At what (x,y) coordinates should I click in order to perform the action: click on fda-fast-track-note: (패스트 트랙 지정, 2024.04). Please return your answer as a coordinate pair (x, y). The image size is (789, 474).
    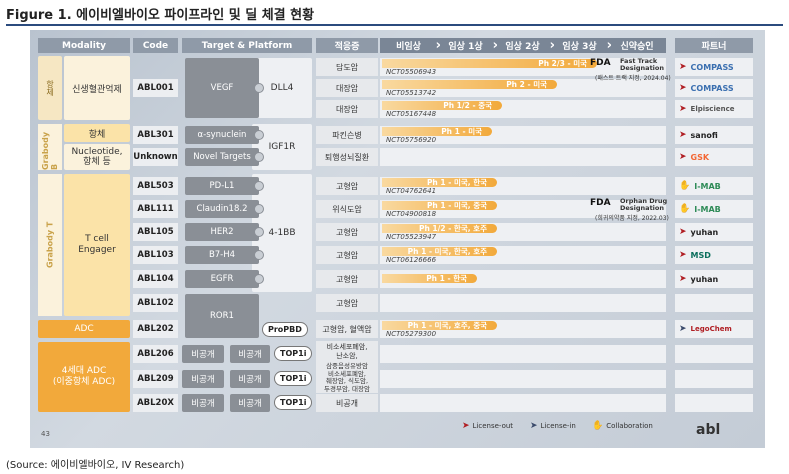
    Looking at the image, I should click on (633, 78).